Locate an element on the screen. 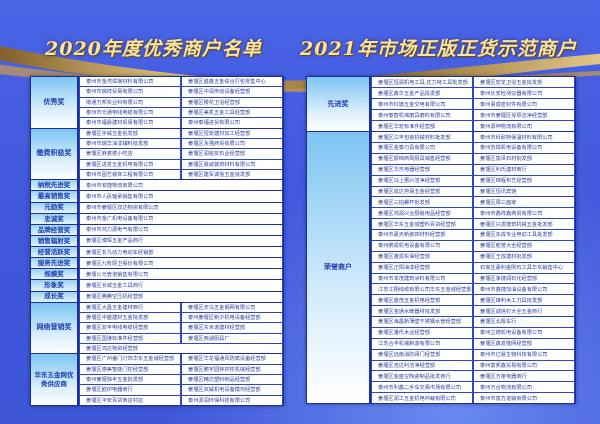  award-label: 荣誉商户 is located at coordinates (339, 267).